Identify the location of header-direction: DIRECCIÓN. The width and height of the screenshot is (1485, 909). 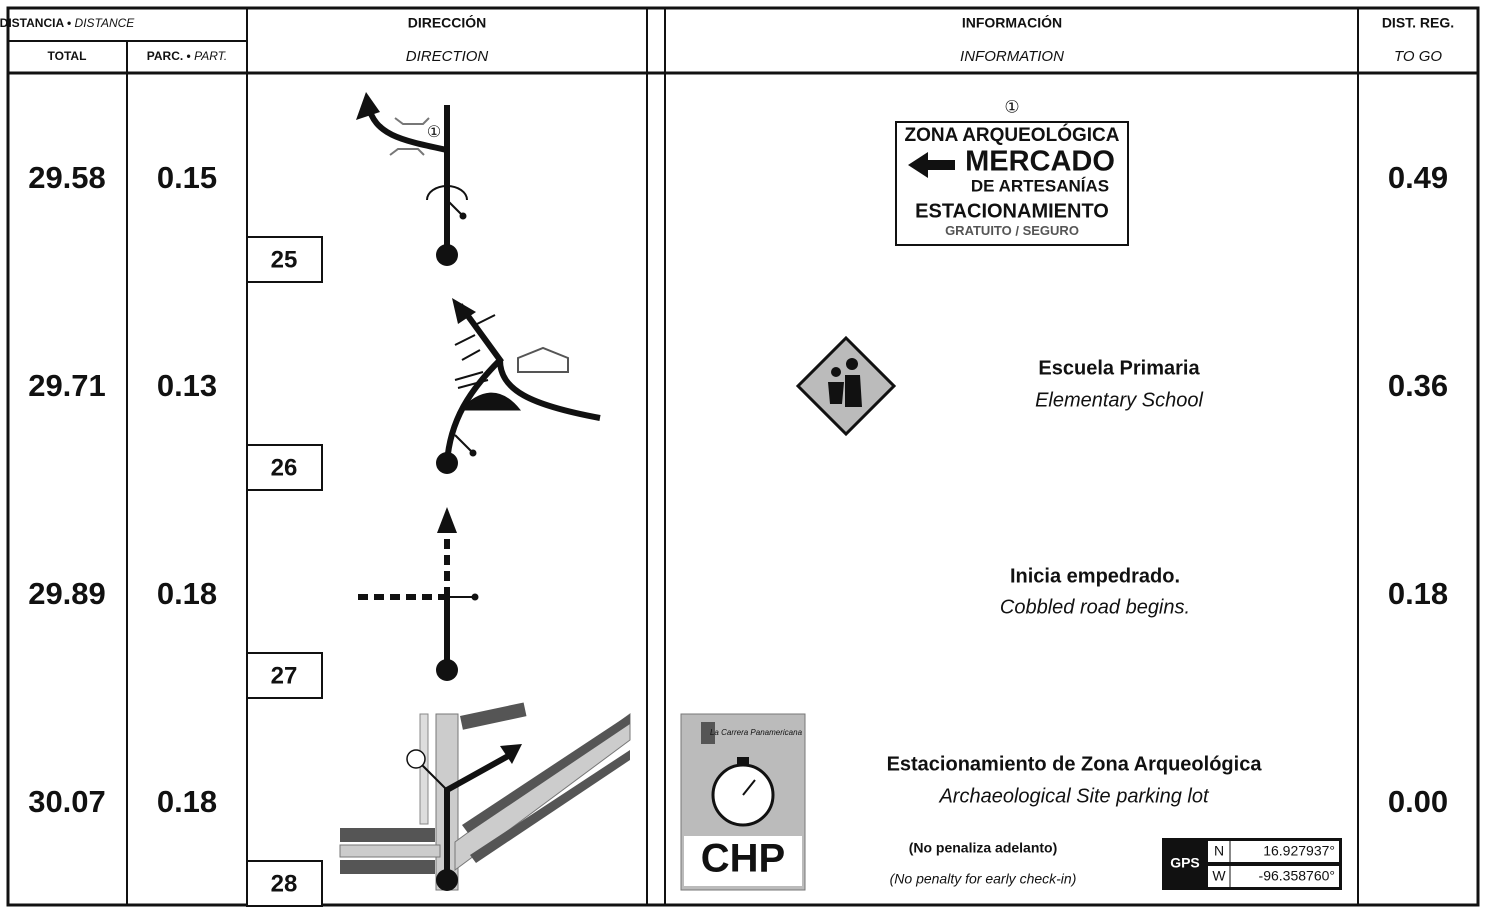
(447, 22).